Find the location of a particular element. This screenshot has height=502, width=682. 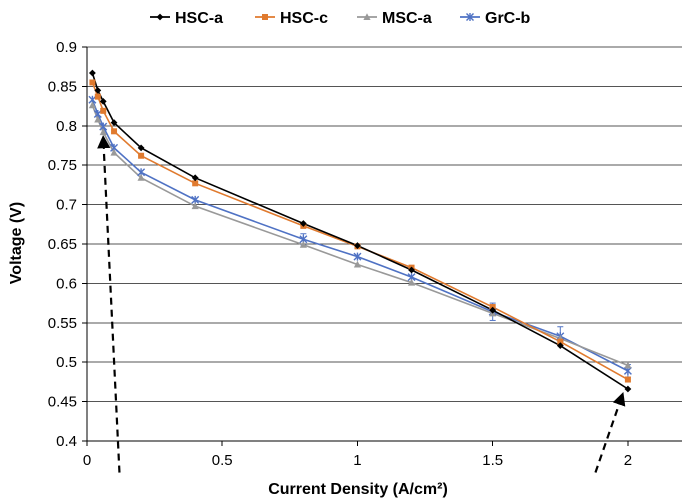

legend-marker-grc-b is located at coordinates (470, 17).